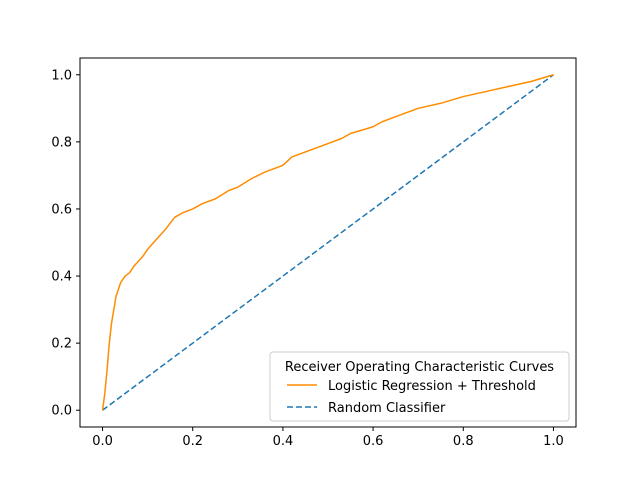 The width and height of the screenshot is (640, 480). Describe the element at coordinates (419, 367) in the screenshot. I see `legend-title: Receiver Operating Characteristic Curves` at that location.